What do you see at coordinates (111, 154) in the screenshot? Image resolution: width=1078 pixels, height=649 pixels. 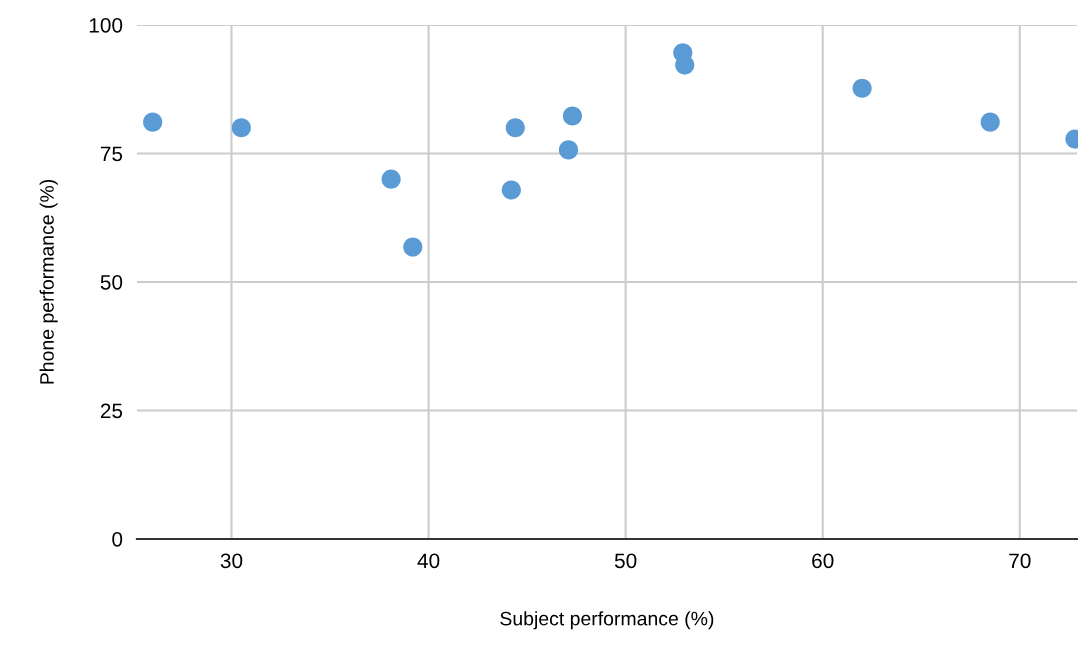 I see `y-tick-label: 75` at bounding box center [111, 154].